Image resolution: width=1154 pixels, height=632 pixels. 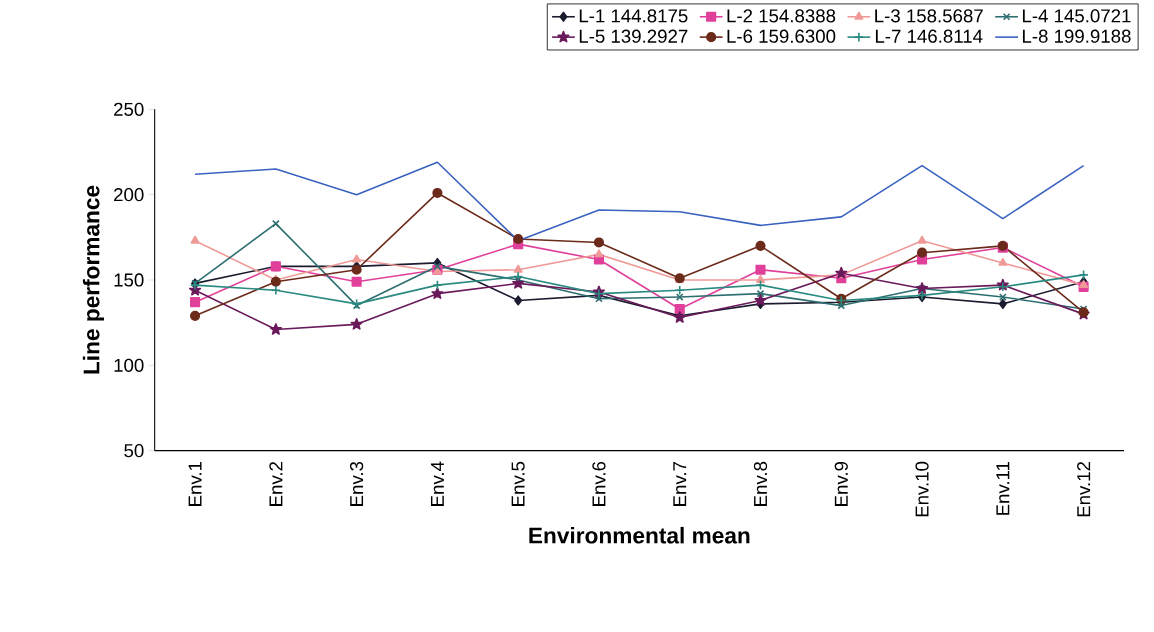 What do you see at coordinates (357, 483) in the screenshot?
I see `x-tick-label: Env.3` at bounding box center [357, 483].